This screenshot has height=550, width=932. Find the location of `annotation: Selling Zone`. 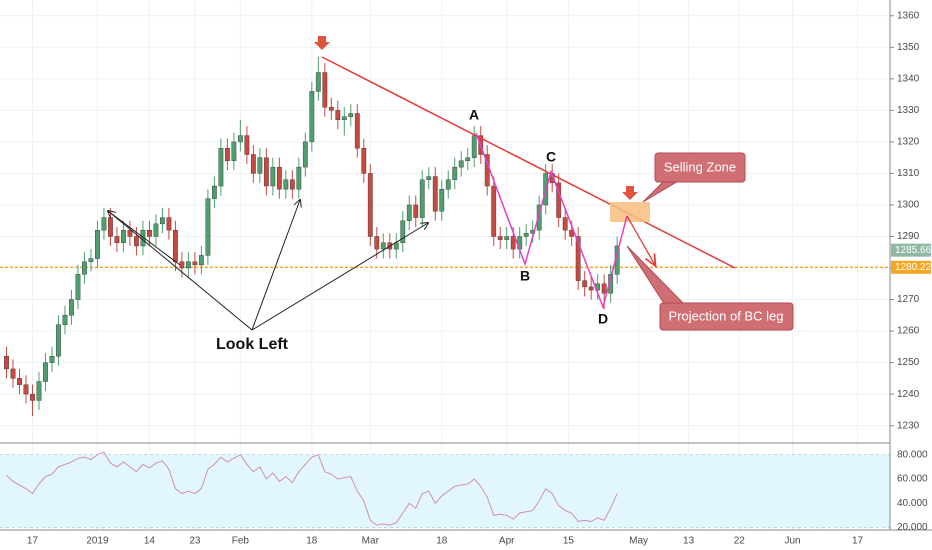

annotation: Selling Zone is located at coordinates (700, 166).